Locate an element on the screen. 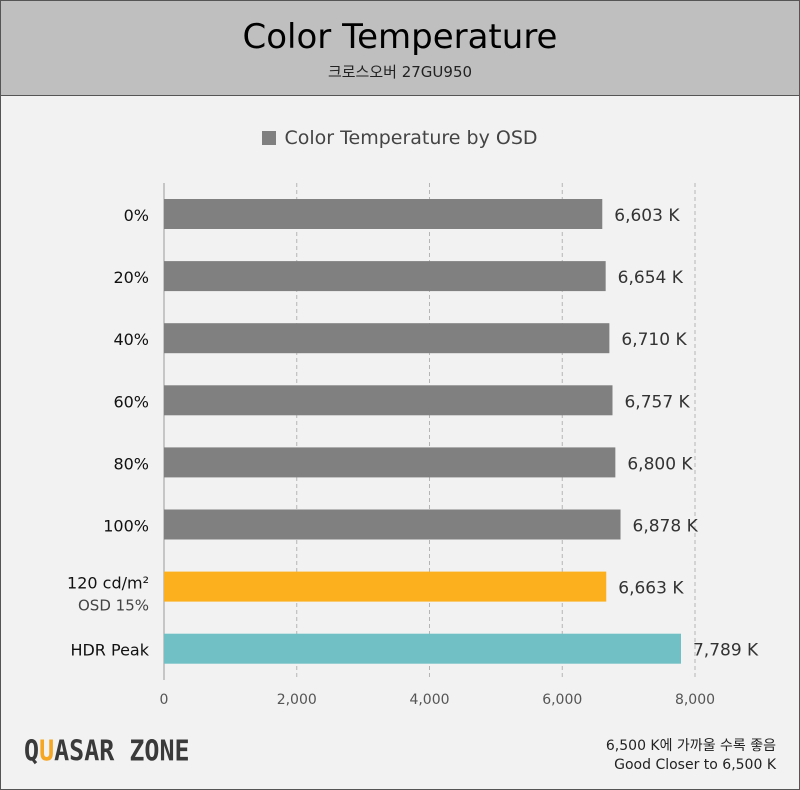 The image size is (800, 790). chart-title: Color Temperature is located at coordinates (400, 37).